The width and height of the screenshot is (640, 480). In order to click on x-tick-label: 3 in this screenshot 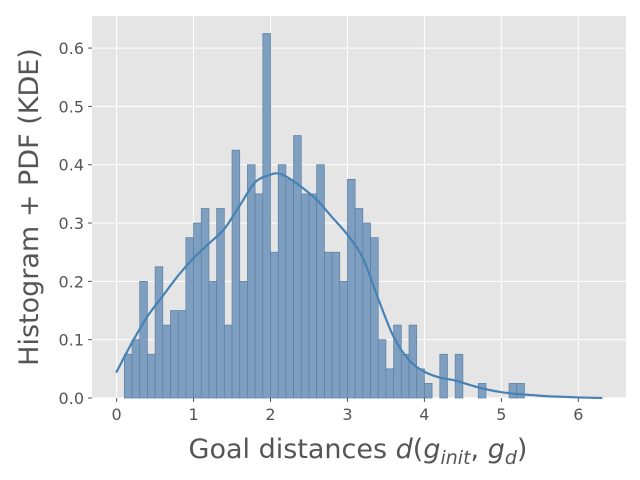, I will do `click(347, 414)`.